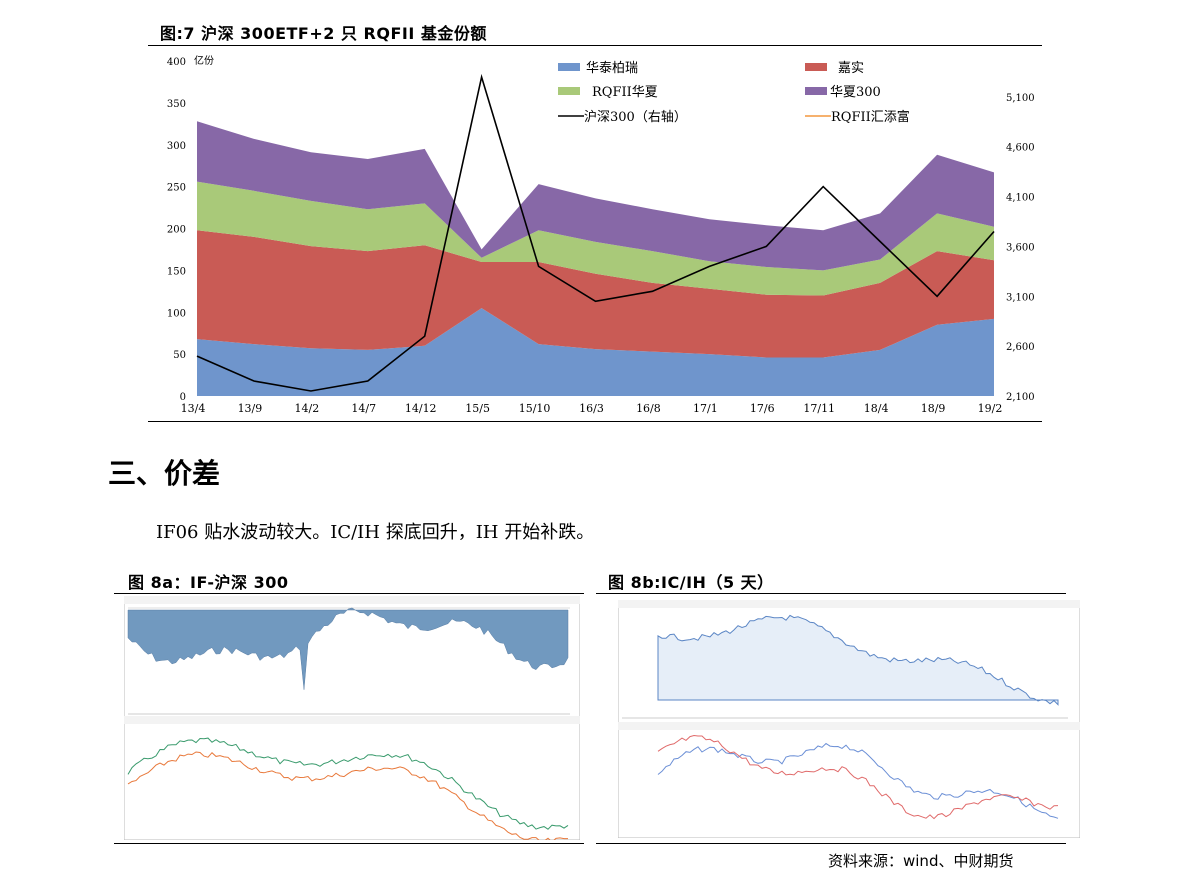 The width and height of the screenshot is (1191, 891). Describe the element at coordinates (208, 582) in the screenshot. I see `figure8a-title: 图 8a：IF-沪深 300` at that location.